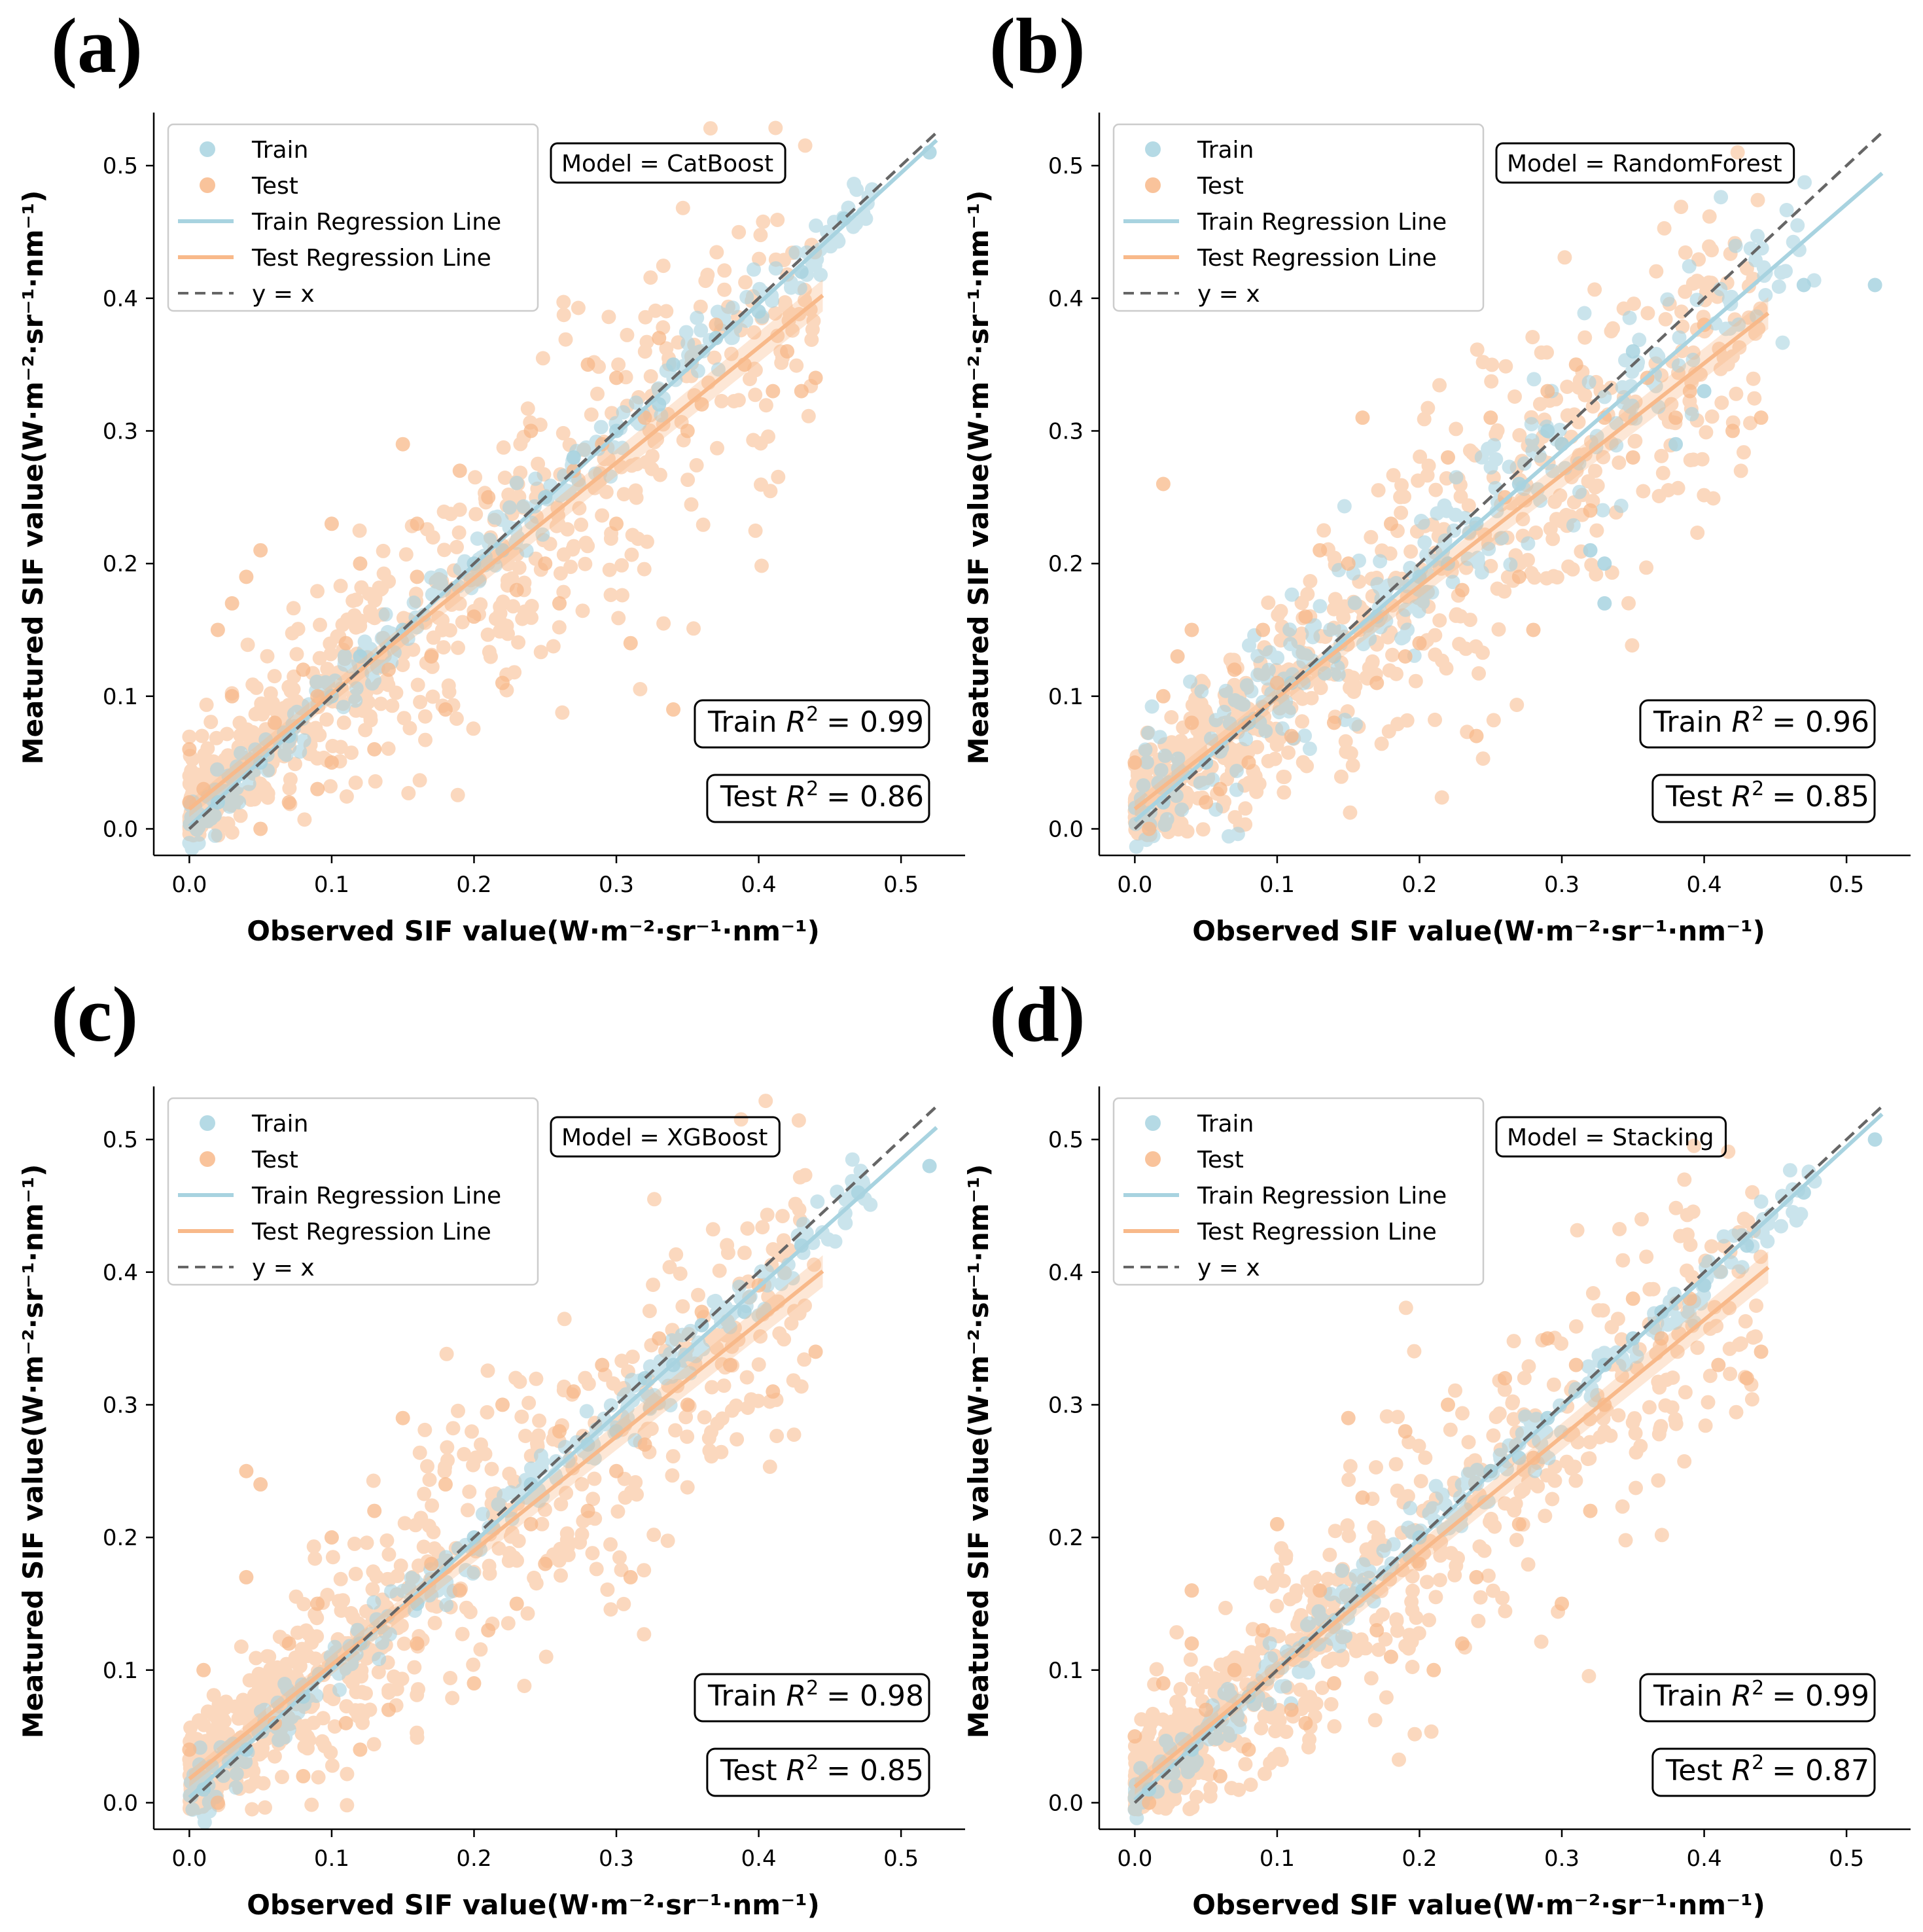  Describe the element at coordinates (978, 477) in the screenshot. I see `y-axis-title: Meatured SIF value(W·m⁻²·sr⁻¹·nm⁻¹)` at that location.